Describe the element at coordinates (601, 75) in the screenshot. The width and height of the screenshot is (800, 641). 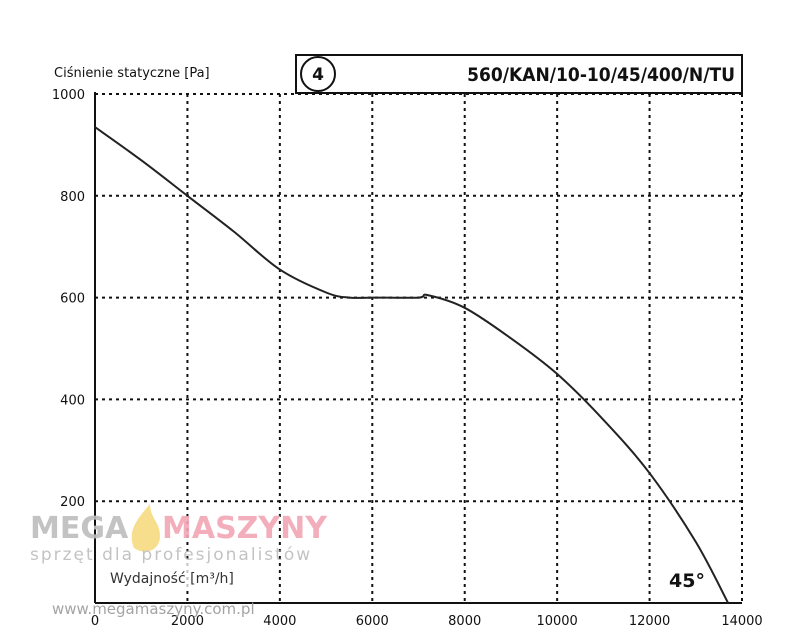
I see `chart-title: 560/KAN/10-10/45/400/N/TU` at that location.